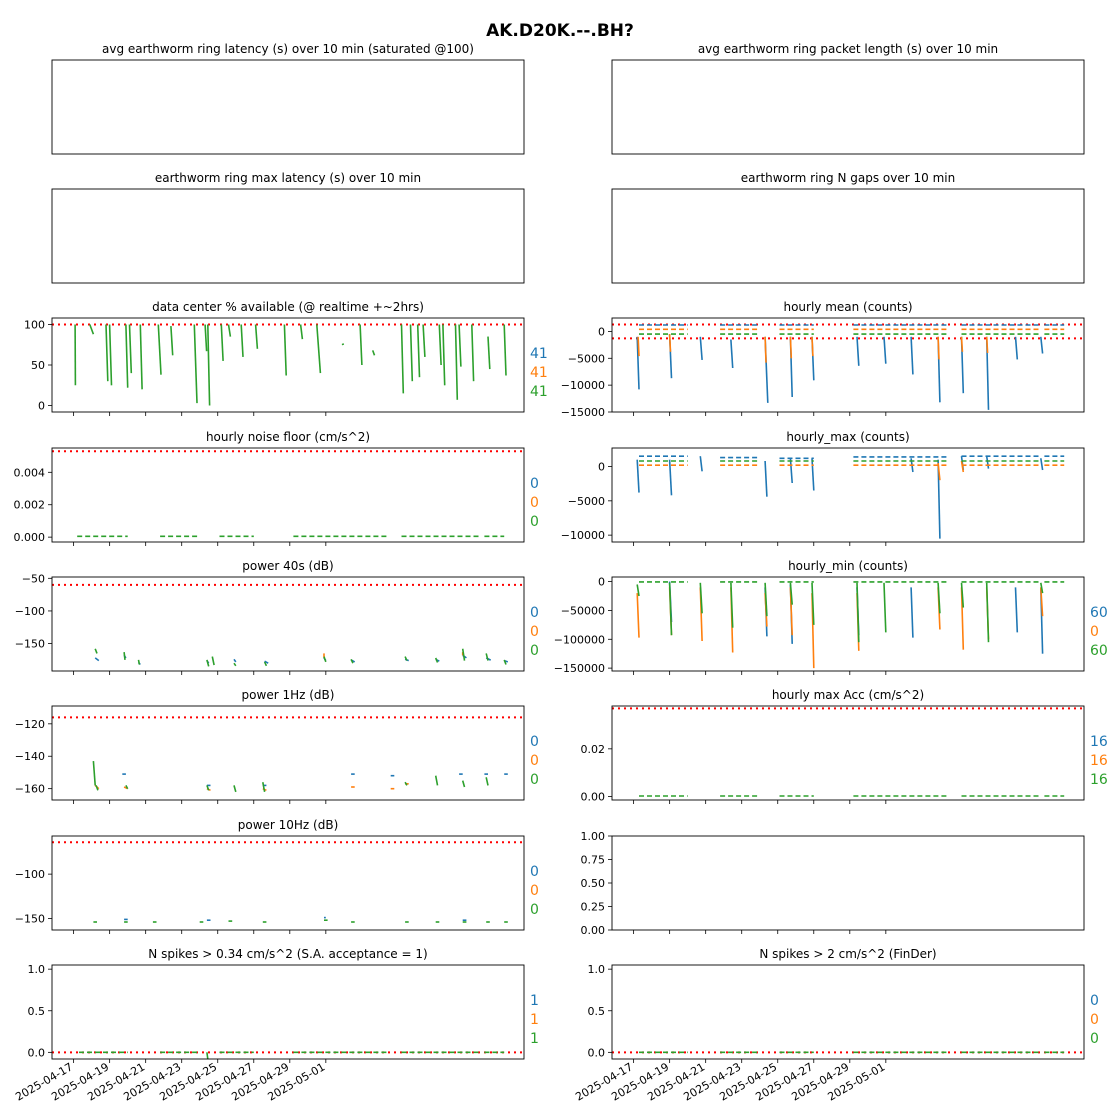 The width and height of the screenshot is (1120, 1120). I want to click on side-value-label: 60, so click(1099, 613).